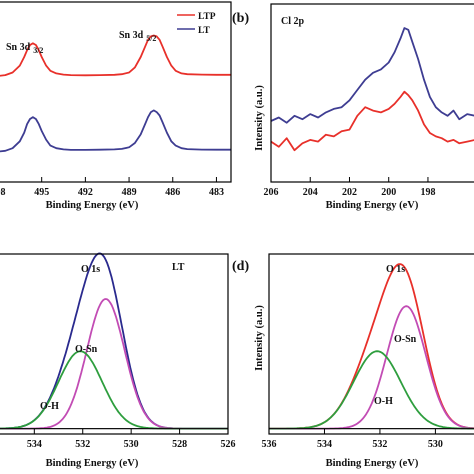 The width and height of the screenshot is (474, 474). What do you see at coordinates (269, 444) in the screenshot?
I see `panel-d-x-tick-label: 536` at bounding box center [269, 444].